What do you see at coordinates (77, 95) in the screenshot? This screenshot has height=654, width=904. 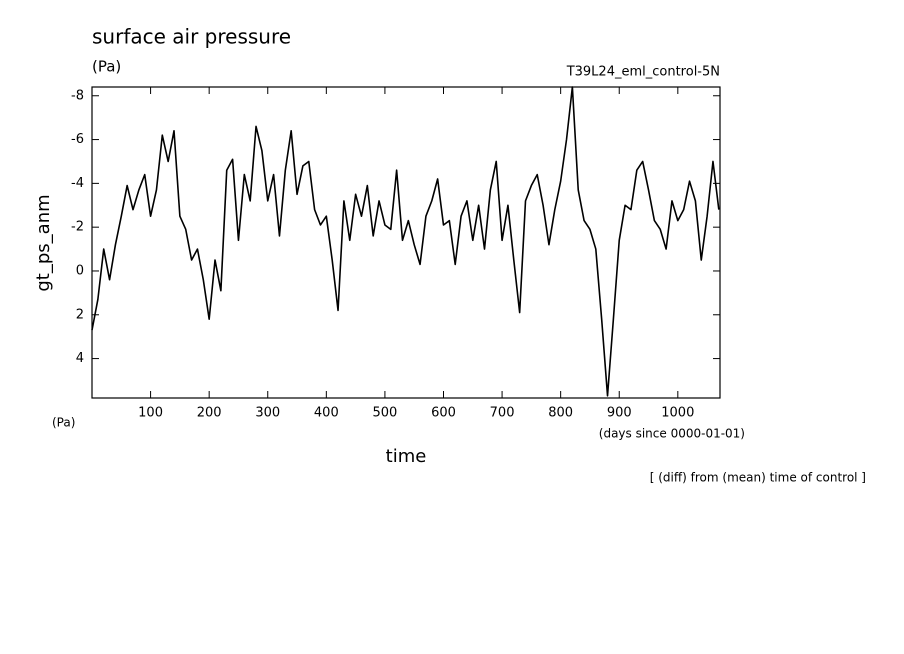 I see `y-tick-label: -8` at bounding box center [77, 95].